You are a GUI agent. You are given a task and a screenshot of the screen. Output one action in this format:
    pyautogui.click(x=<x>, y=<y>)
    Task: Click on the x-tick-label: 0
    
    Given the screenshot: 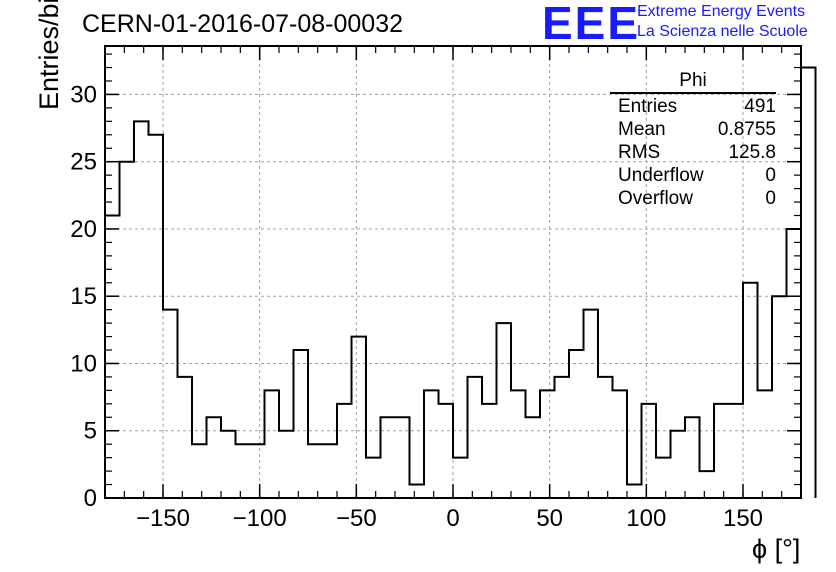 What is the action you would take?
    pyautogui.click(x=452, y=518)
    